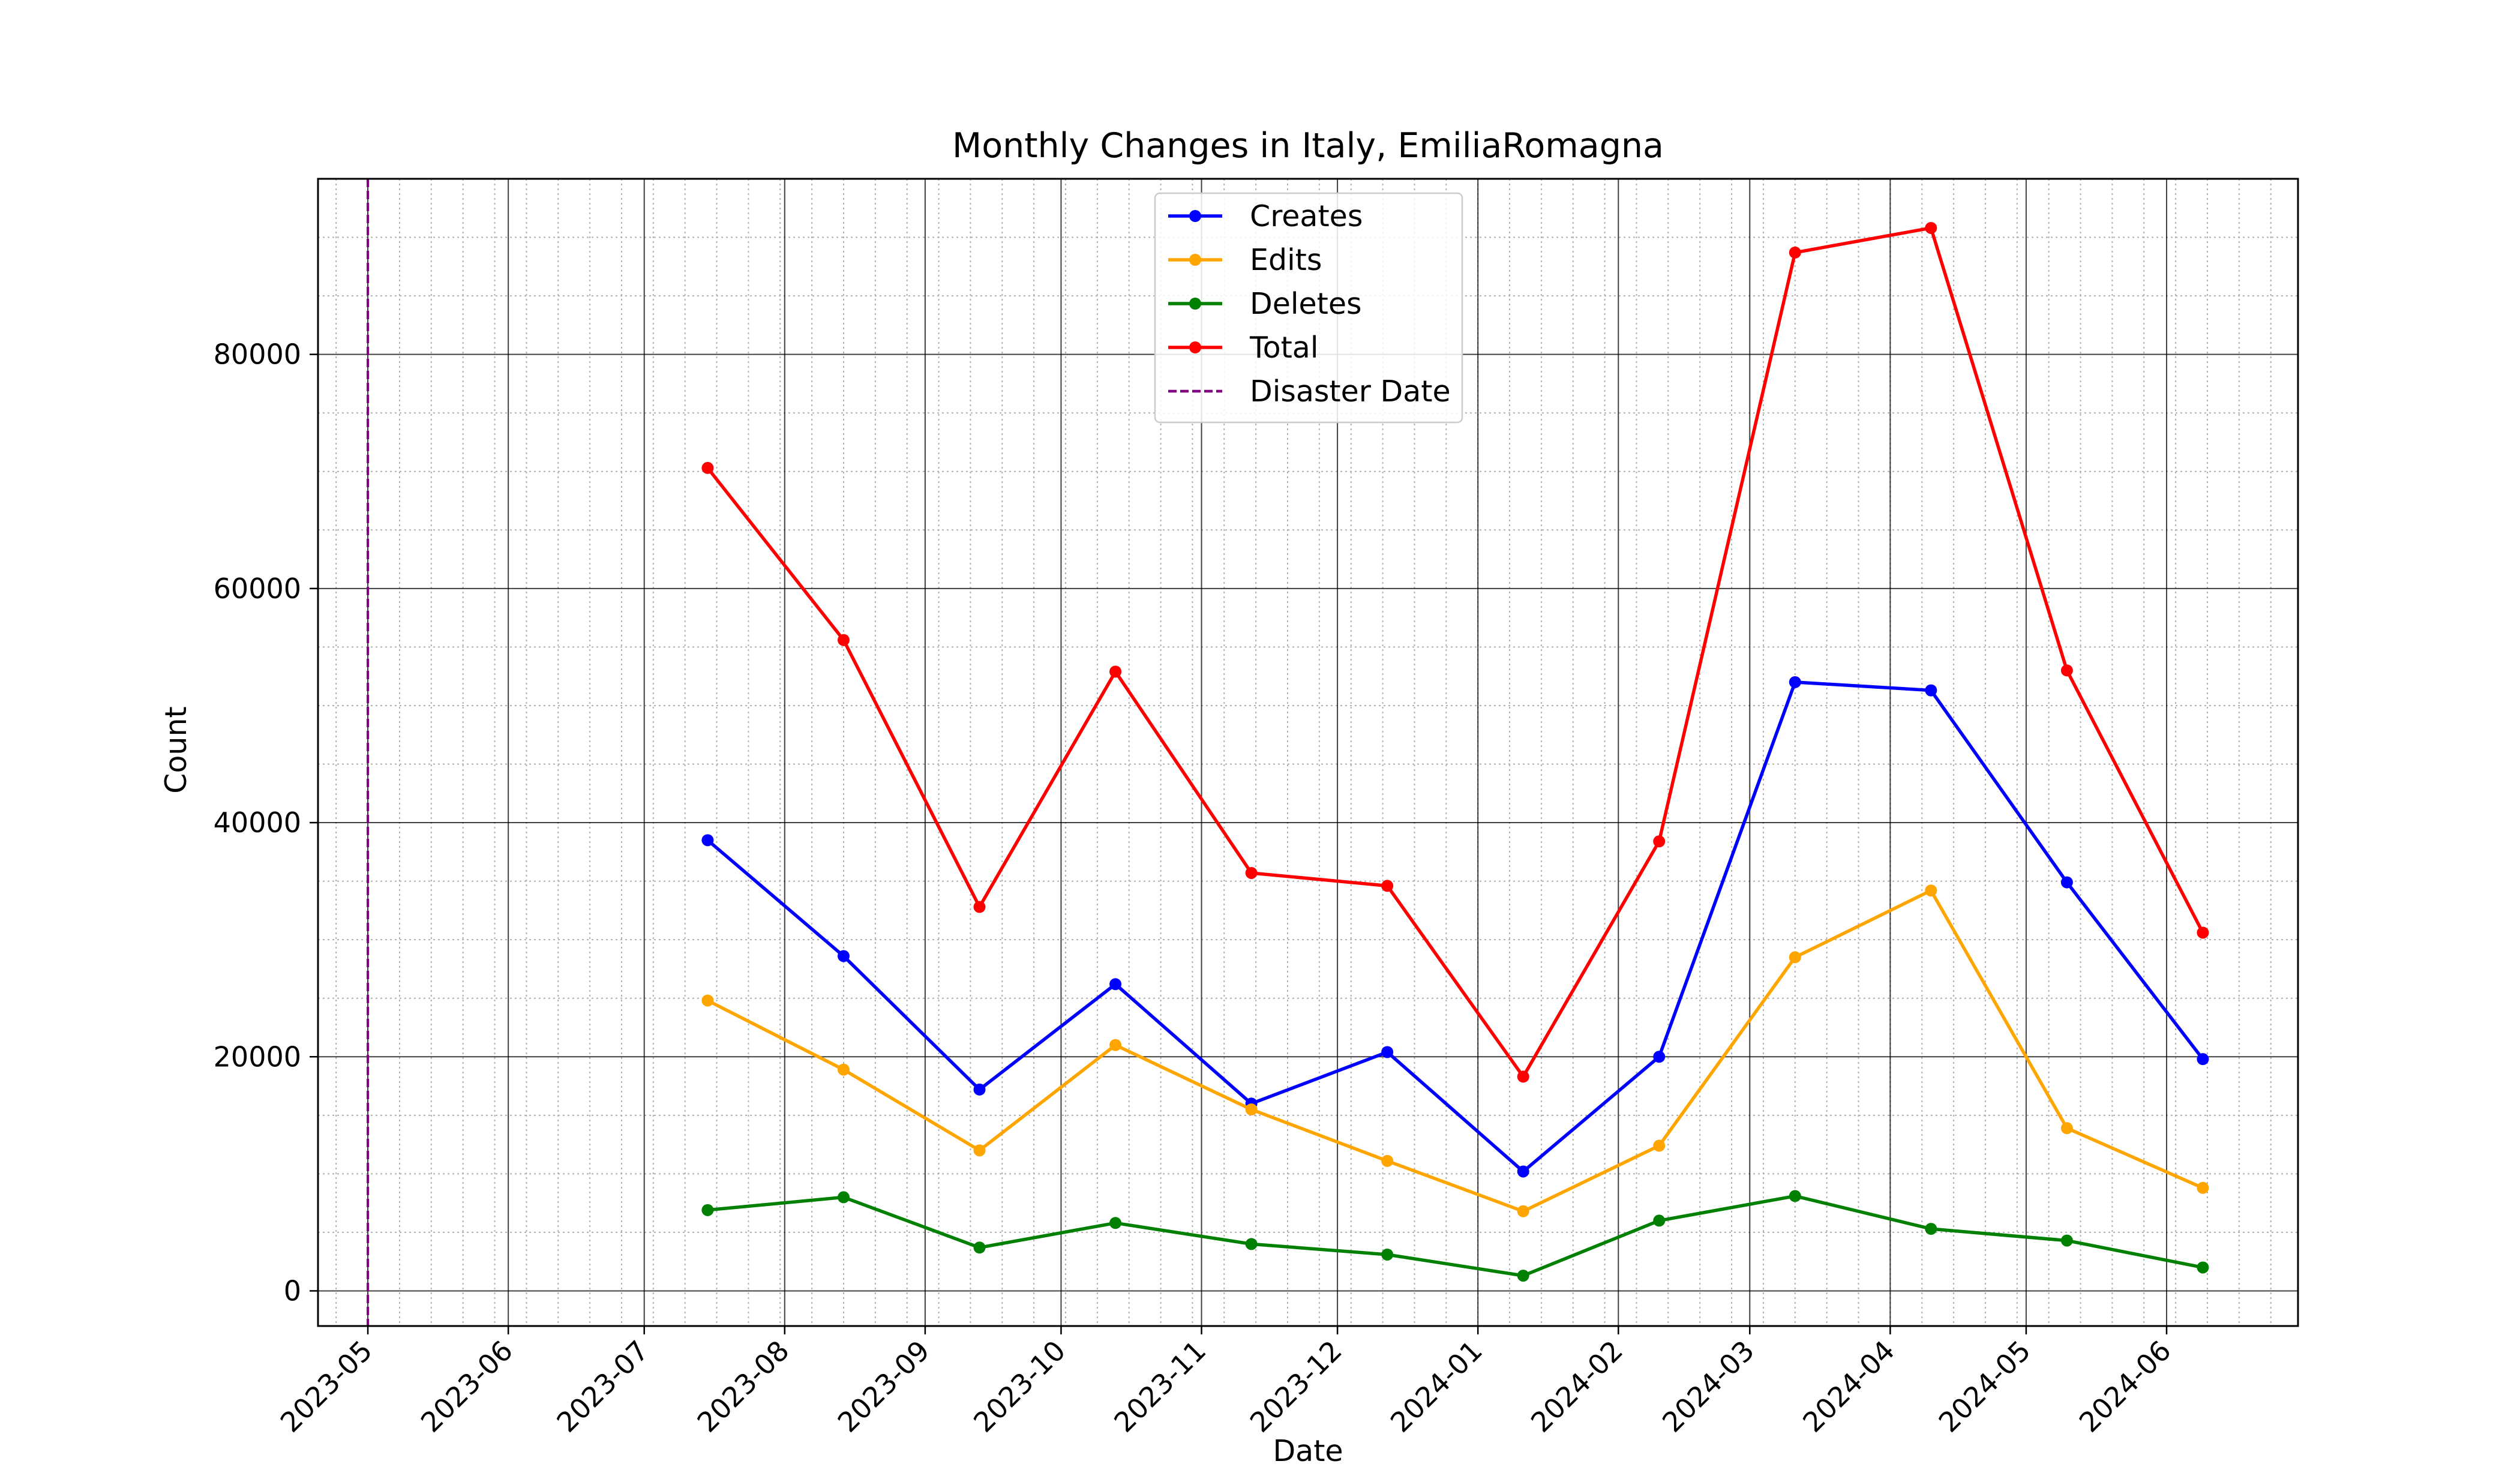 The image size is (2520, 1470). I want to click on y-tick-label: 60000, so click(257, 588).